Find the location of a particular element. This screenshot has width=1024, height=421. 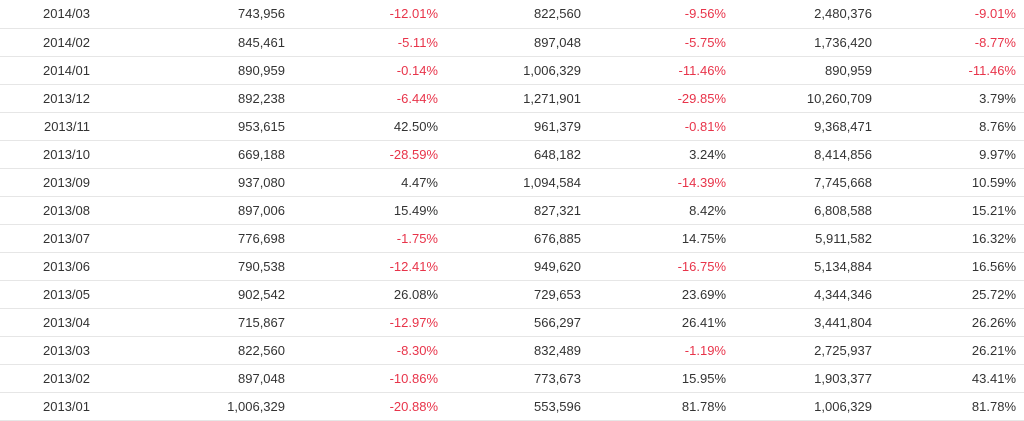

percent-3-cell: -9.01% is located at coordinates (944, 14).